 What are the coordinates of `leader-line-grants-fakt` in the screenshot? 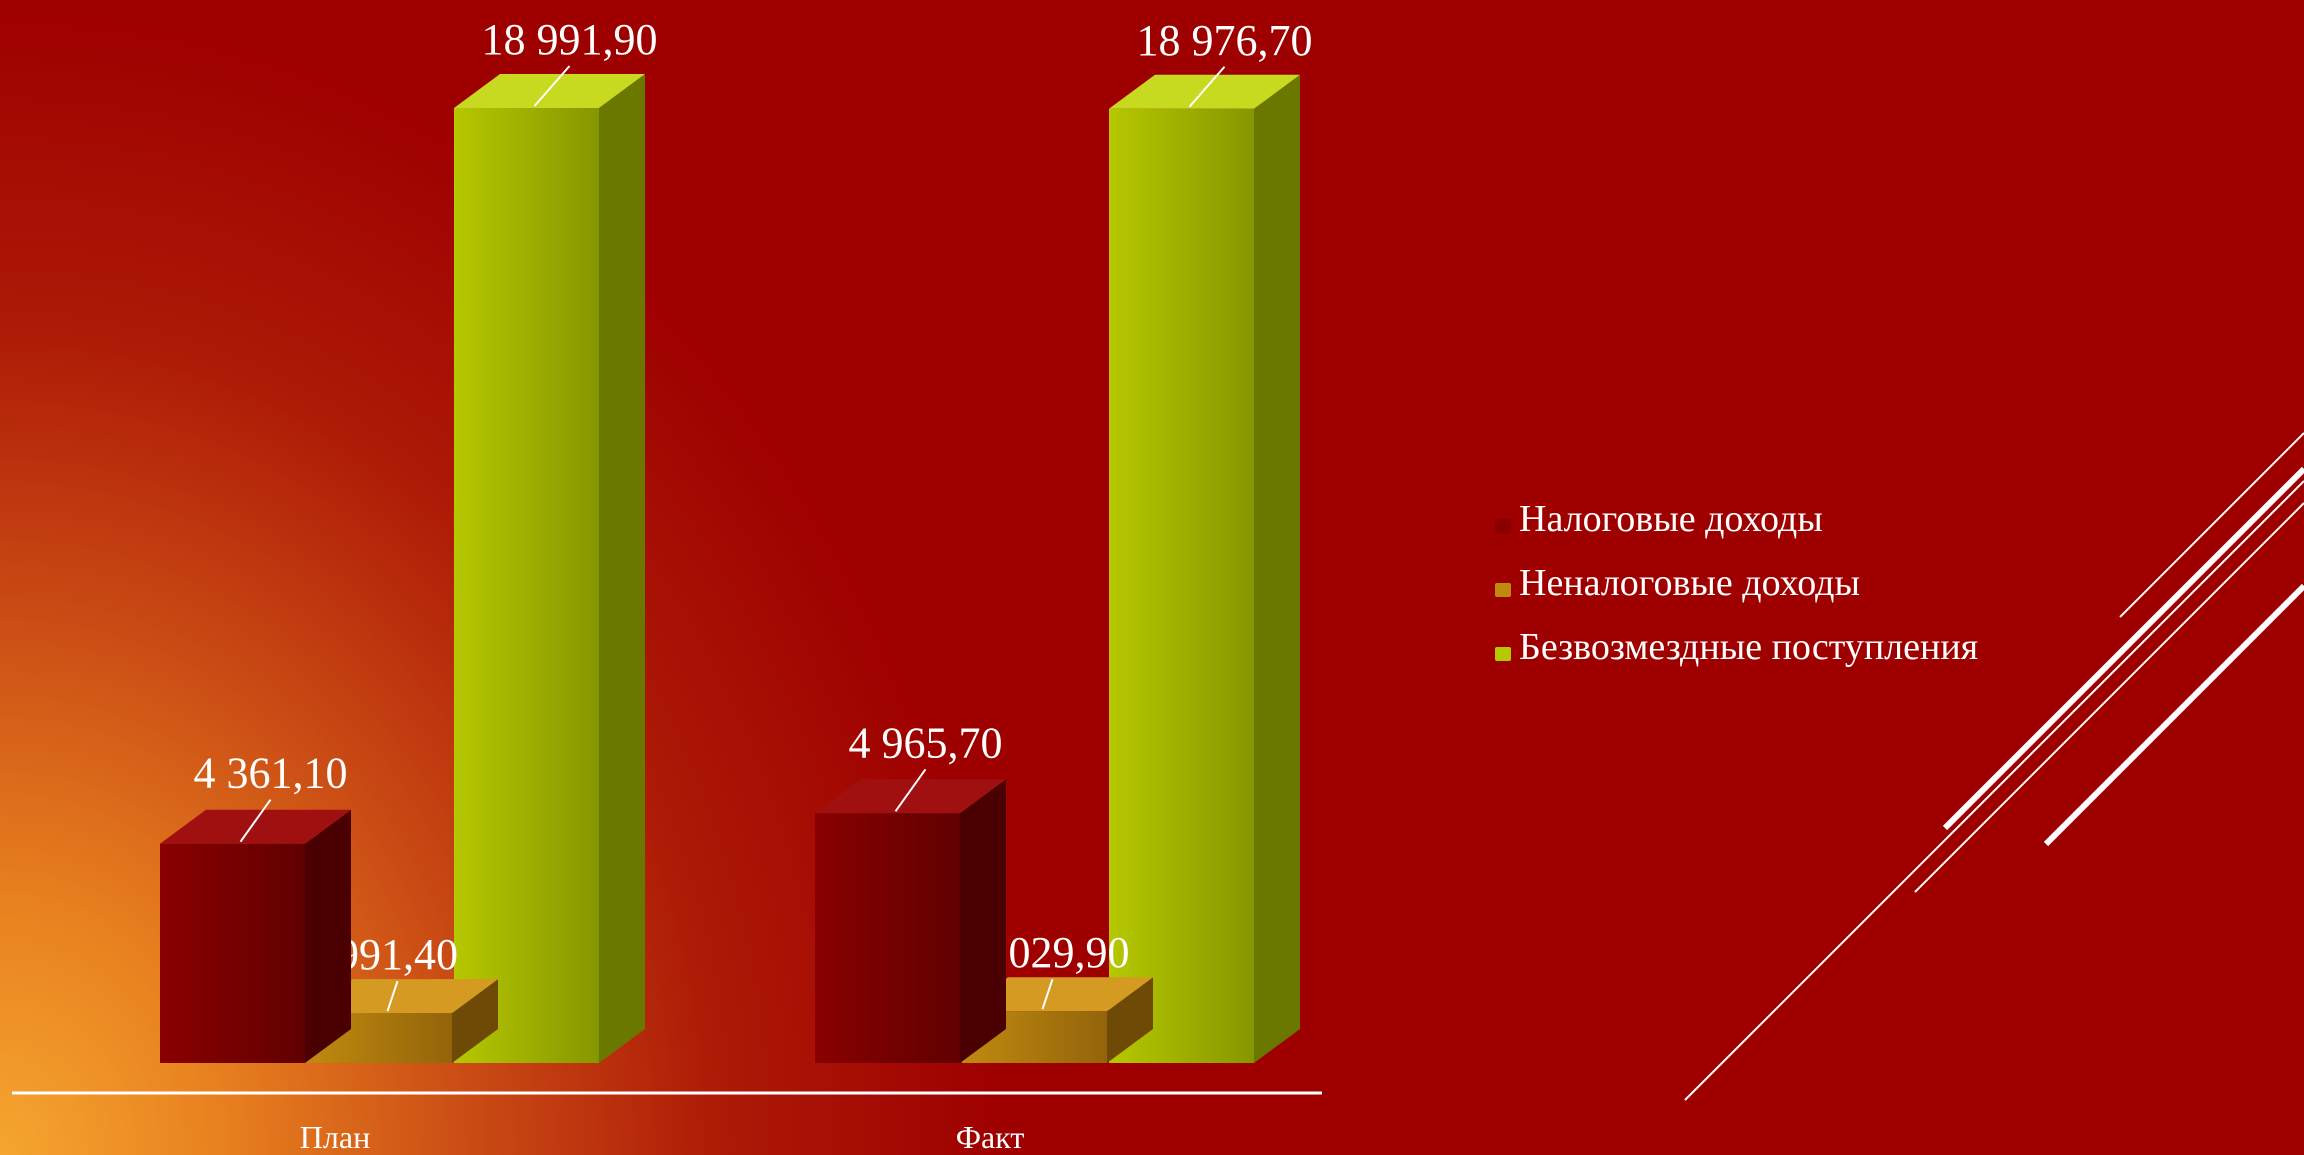 It's located at (1207, 87).